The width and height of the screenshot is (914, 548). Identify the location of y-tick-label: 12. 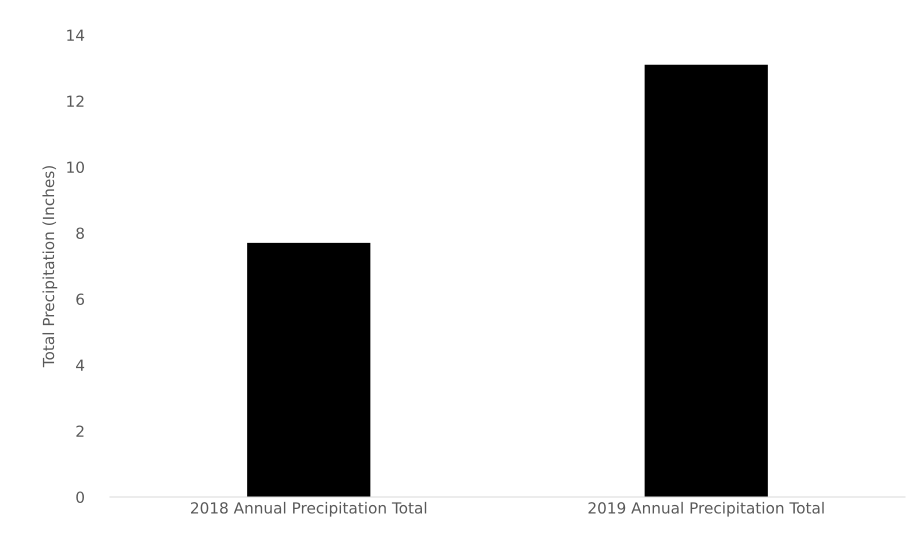
(75, 101).